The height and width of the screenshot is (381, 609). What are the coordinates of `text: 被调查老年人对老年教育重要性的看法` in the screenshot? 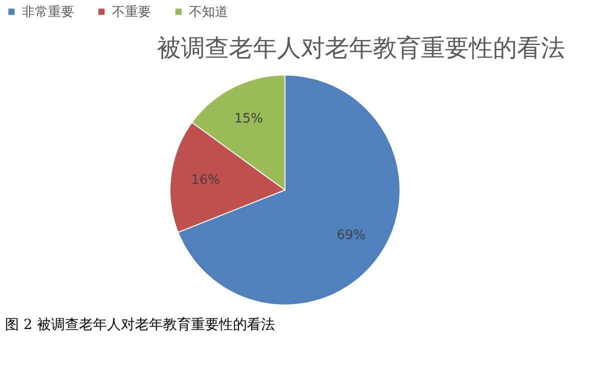 It's located at (361, 48).